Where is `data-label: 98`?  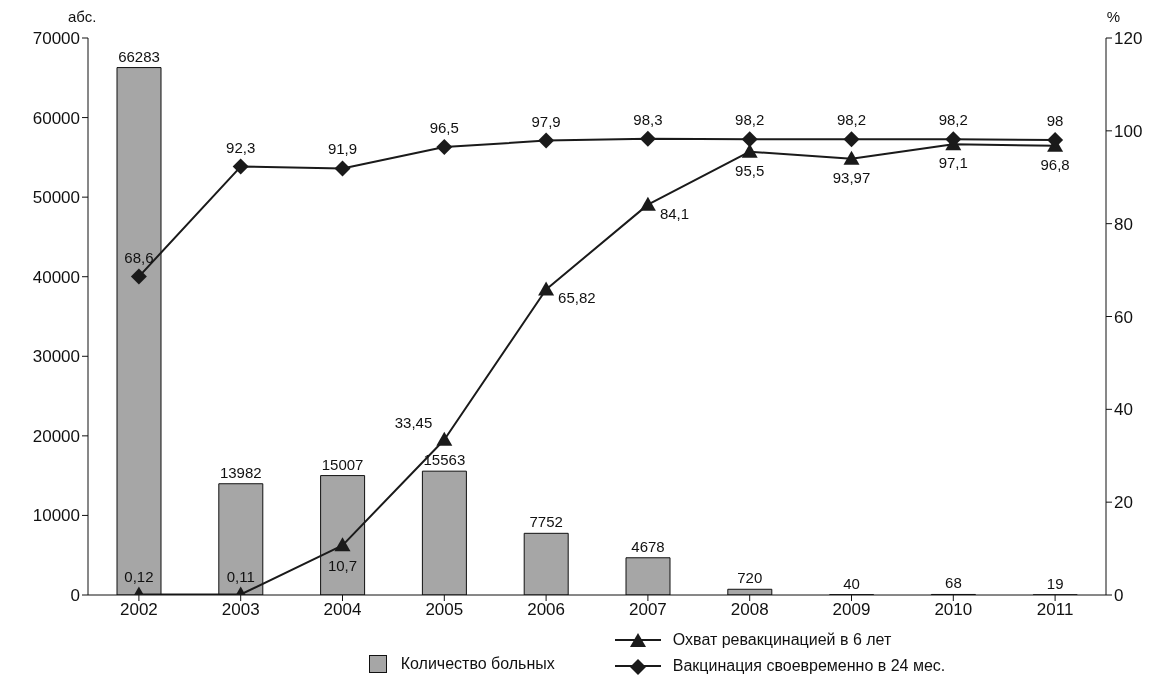 data-label: 98 is located at coordinates (1055, 121).